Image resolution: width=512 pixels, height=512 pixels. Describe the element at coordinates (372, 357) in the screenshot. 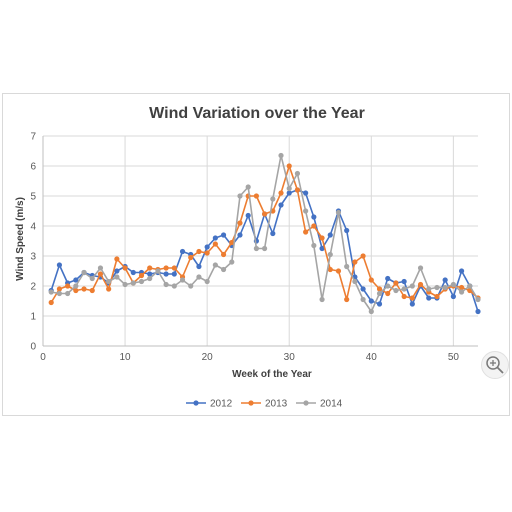

I see `x-tick-label: 40` at that location.